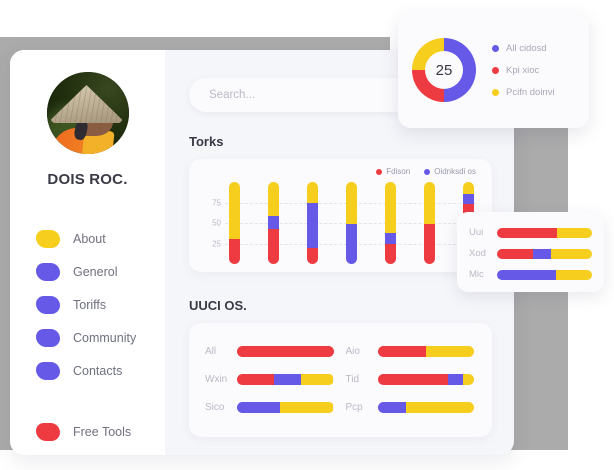 This screenshot has height=470, width=614. I want to click on legend-item-oidnksdi-os: Oidnksdi os, so click(450, 171).